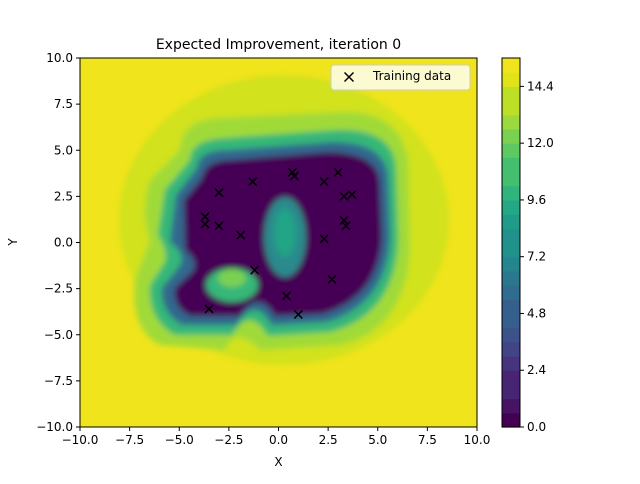  I want to click on legend-box, so click(400, 77).